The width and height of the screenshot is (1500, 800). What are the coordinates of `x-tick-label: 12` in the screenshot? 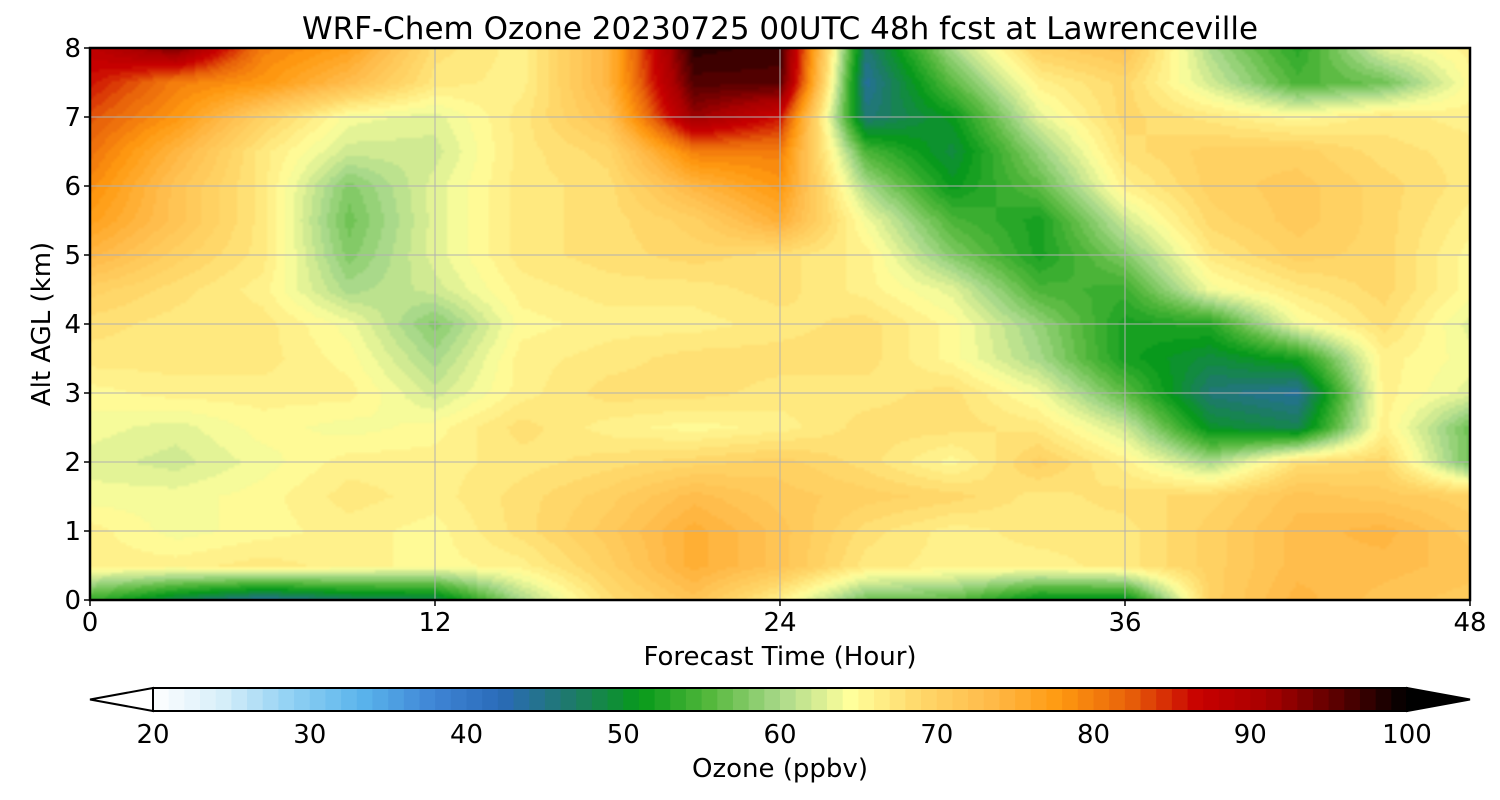 It's located at (434, 623).